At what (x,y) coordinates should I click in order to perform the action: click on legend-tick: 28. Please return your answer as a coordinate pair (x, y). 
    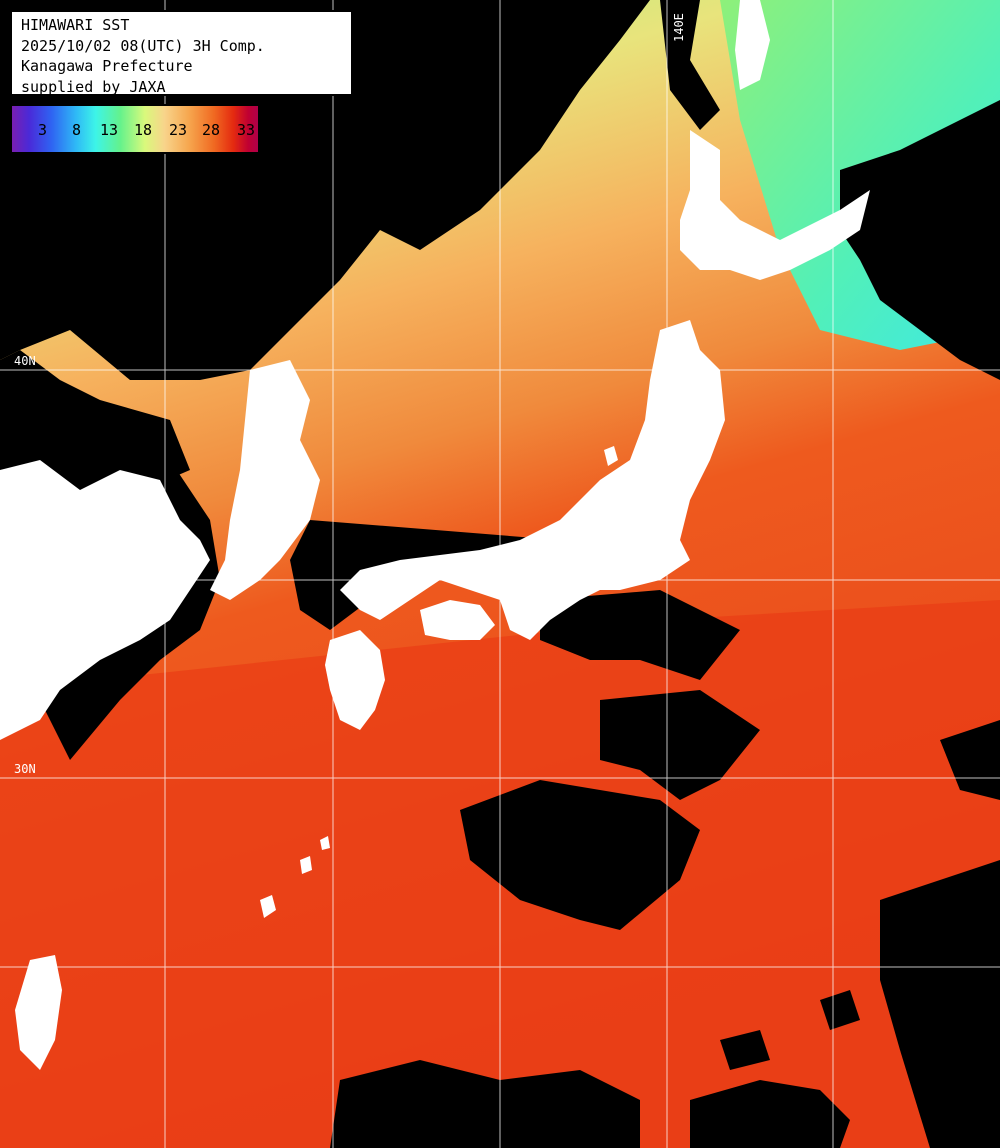
    Looking at the image, I should click on (211, 130).